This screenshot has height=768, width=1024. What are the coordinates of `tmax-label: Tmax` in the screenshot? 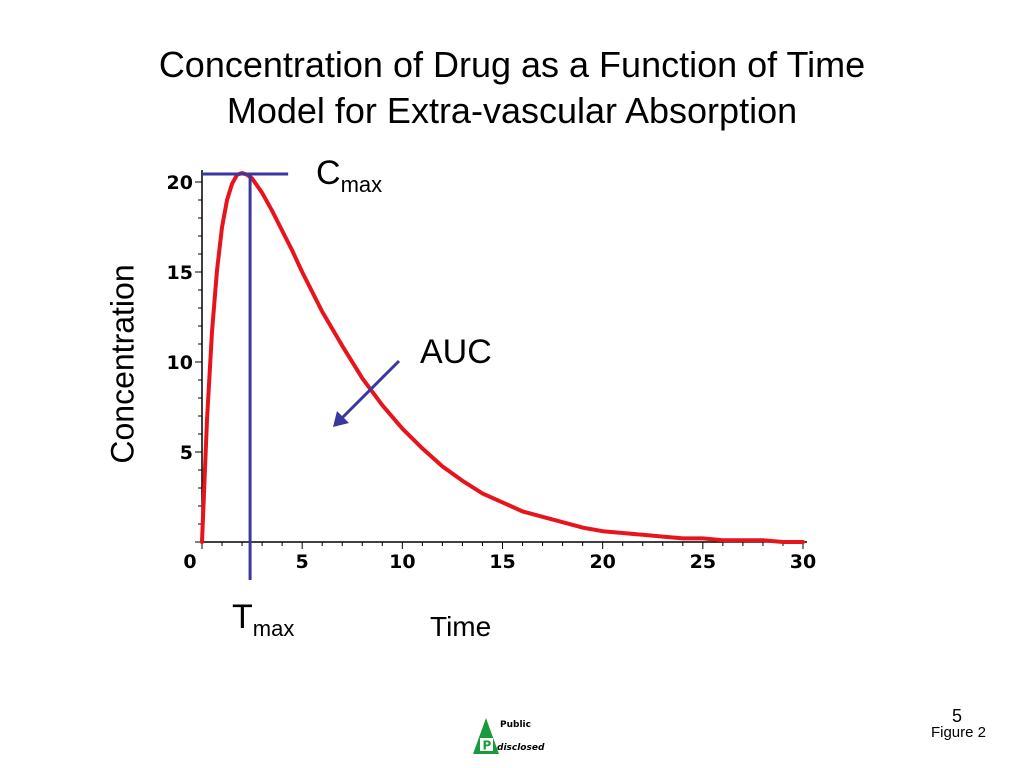 It's located at (263, 620).